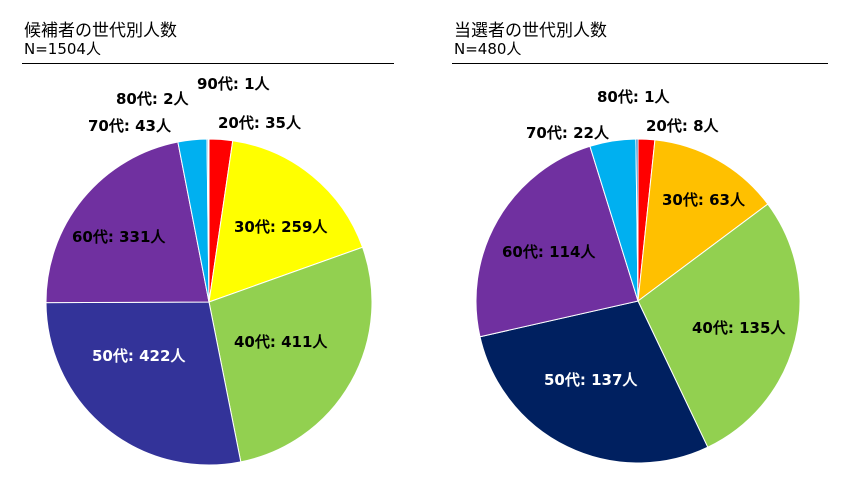 Image resolution: width=851 pixels, height=497 pixels. What do you see at coordinates (549, 252) in the screenshot?
I see `slice-label-60代: 60代: 114人` at bounding box center [549, 252].